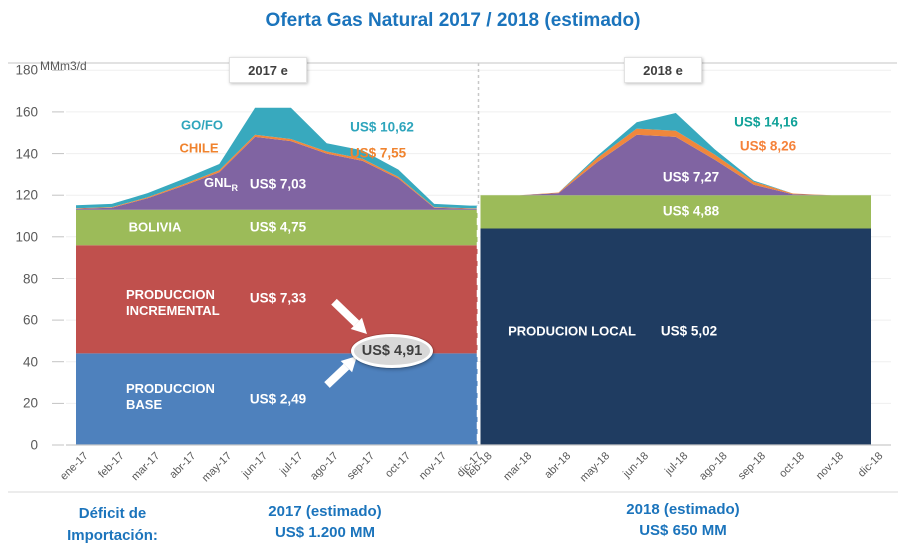 The image size is (906, 555). What do you see at coordinates (173, 310) in the screenshot?
I see `incremental-line2: INCREMENTAL` at bounding box center [173, 310].